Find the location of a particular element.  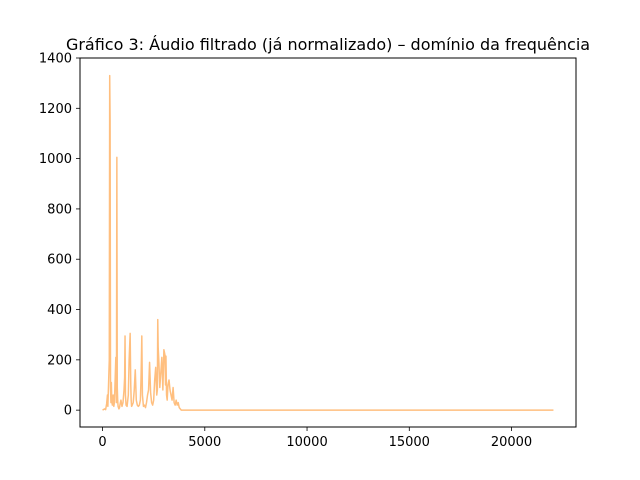

x-tick-label: 15000 is located at coordinates (409, 442).